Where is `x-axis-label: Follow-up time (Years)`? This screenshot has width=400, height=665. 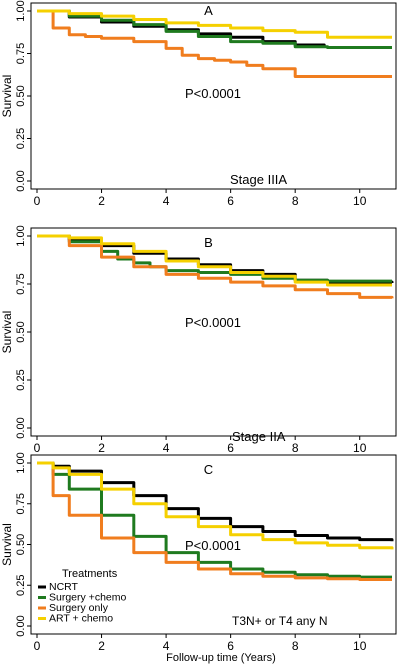 x-axis-label: Follow-up time (Years) is located at coordinates (221, 658).